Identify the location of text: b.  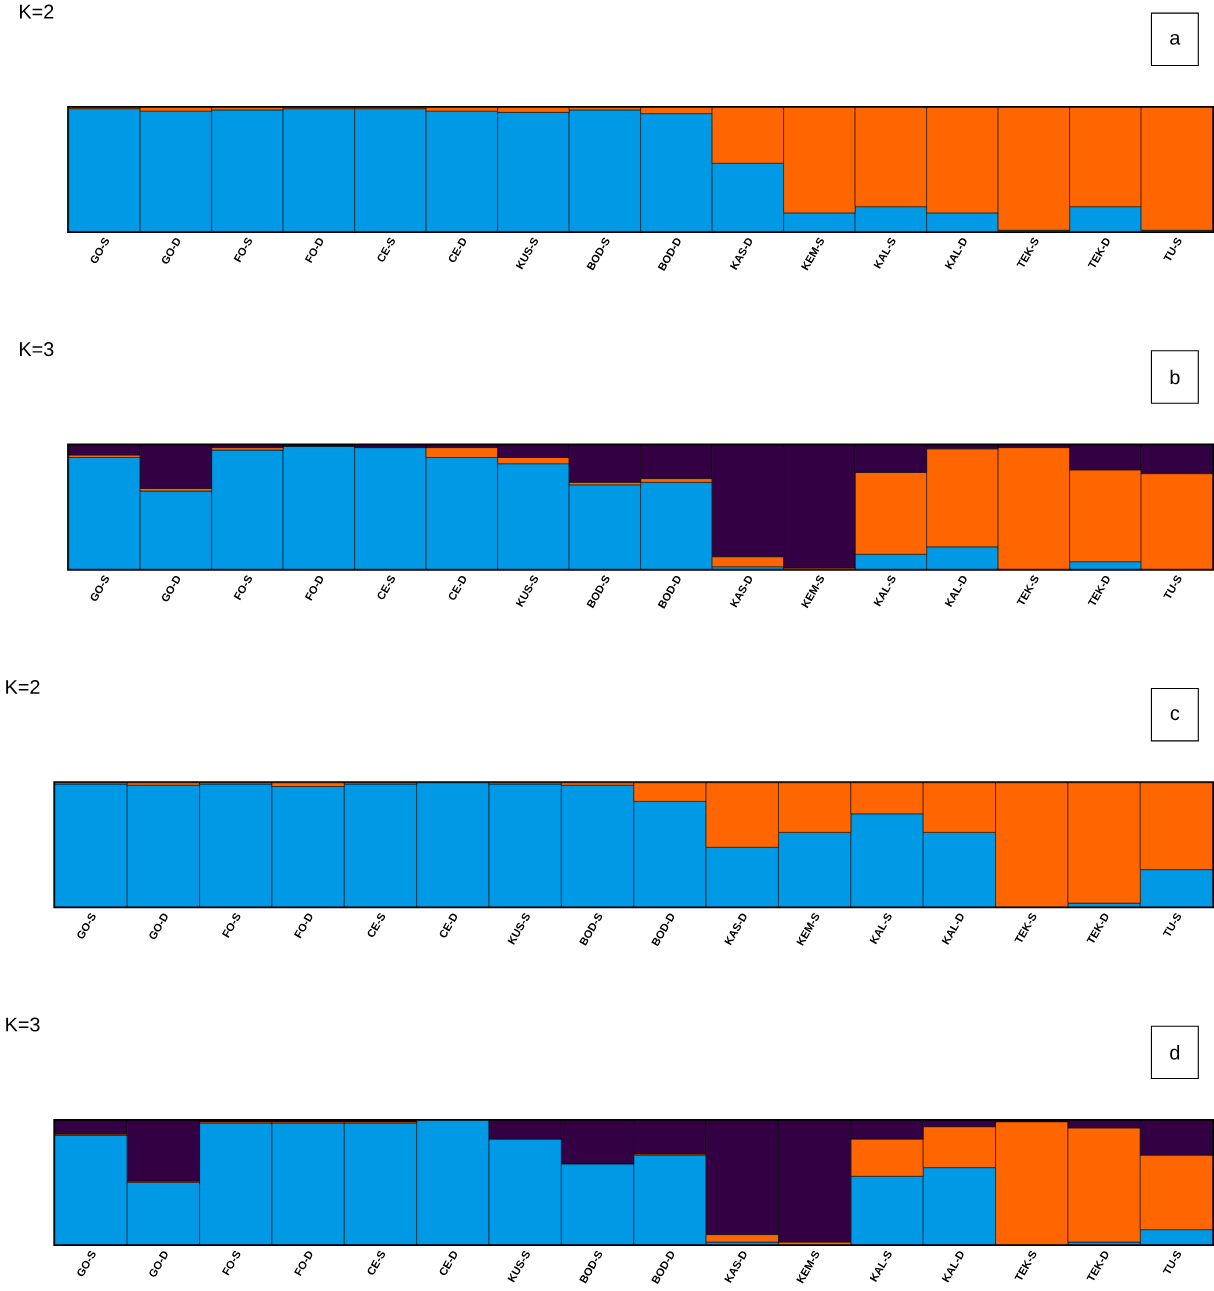
(1175, 377).